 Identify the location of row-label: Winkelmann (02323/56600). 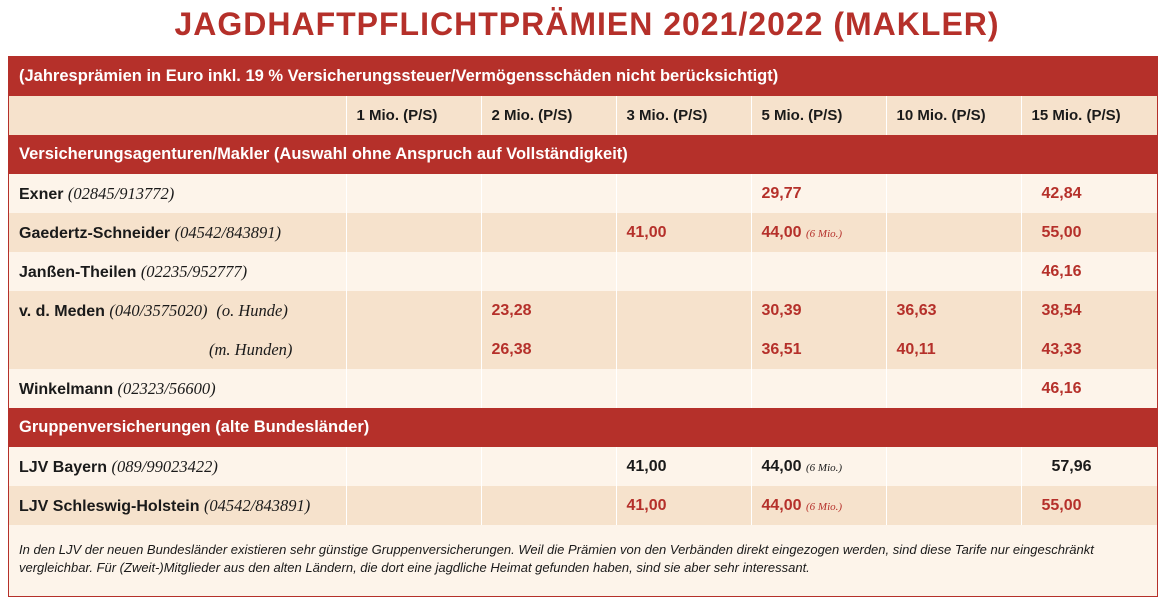
(178, 388).